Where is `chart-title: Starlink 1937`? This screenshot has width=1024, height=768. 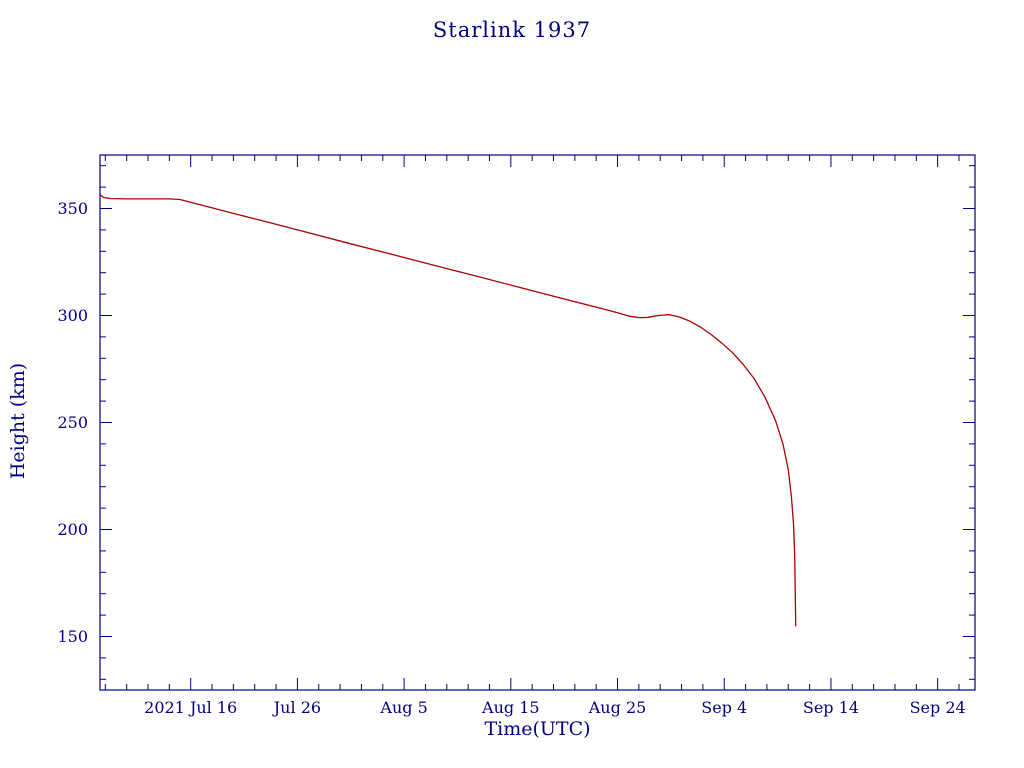 chart-title: Starlink 1937 is located at coordinates (512, 30).